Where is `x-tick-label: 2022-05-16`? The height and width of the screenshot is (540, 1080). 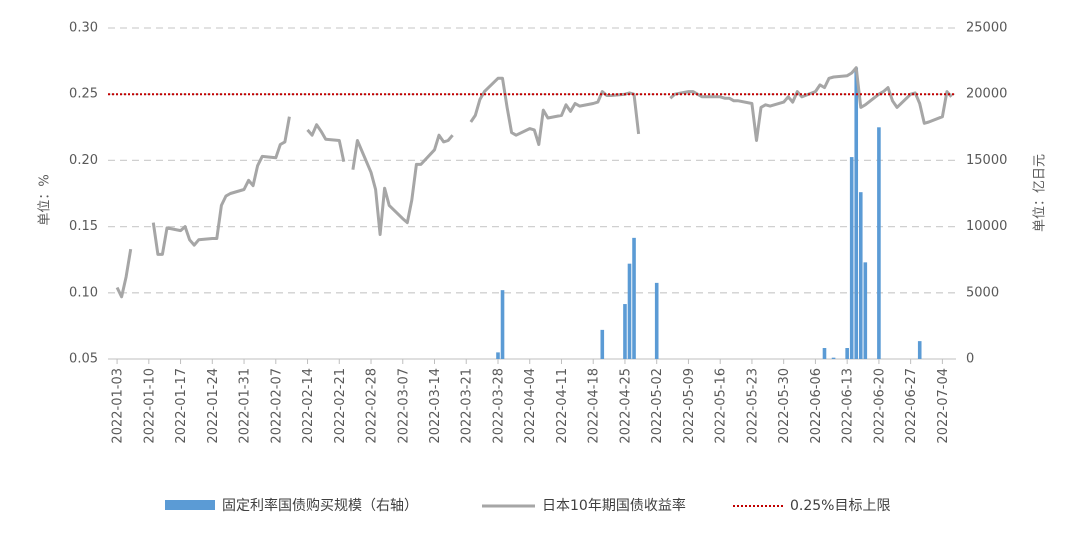 x-tick-label: 2022-05-16 is located at coordinates (721, 406).